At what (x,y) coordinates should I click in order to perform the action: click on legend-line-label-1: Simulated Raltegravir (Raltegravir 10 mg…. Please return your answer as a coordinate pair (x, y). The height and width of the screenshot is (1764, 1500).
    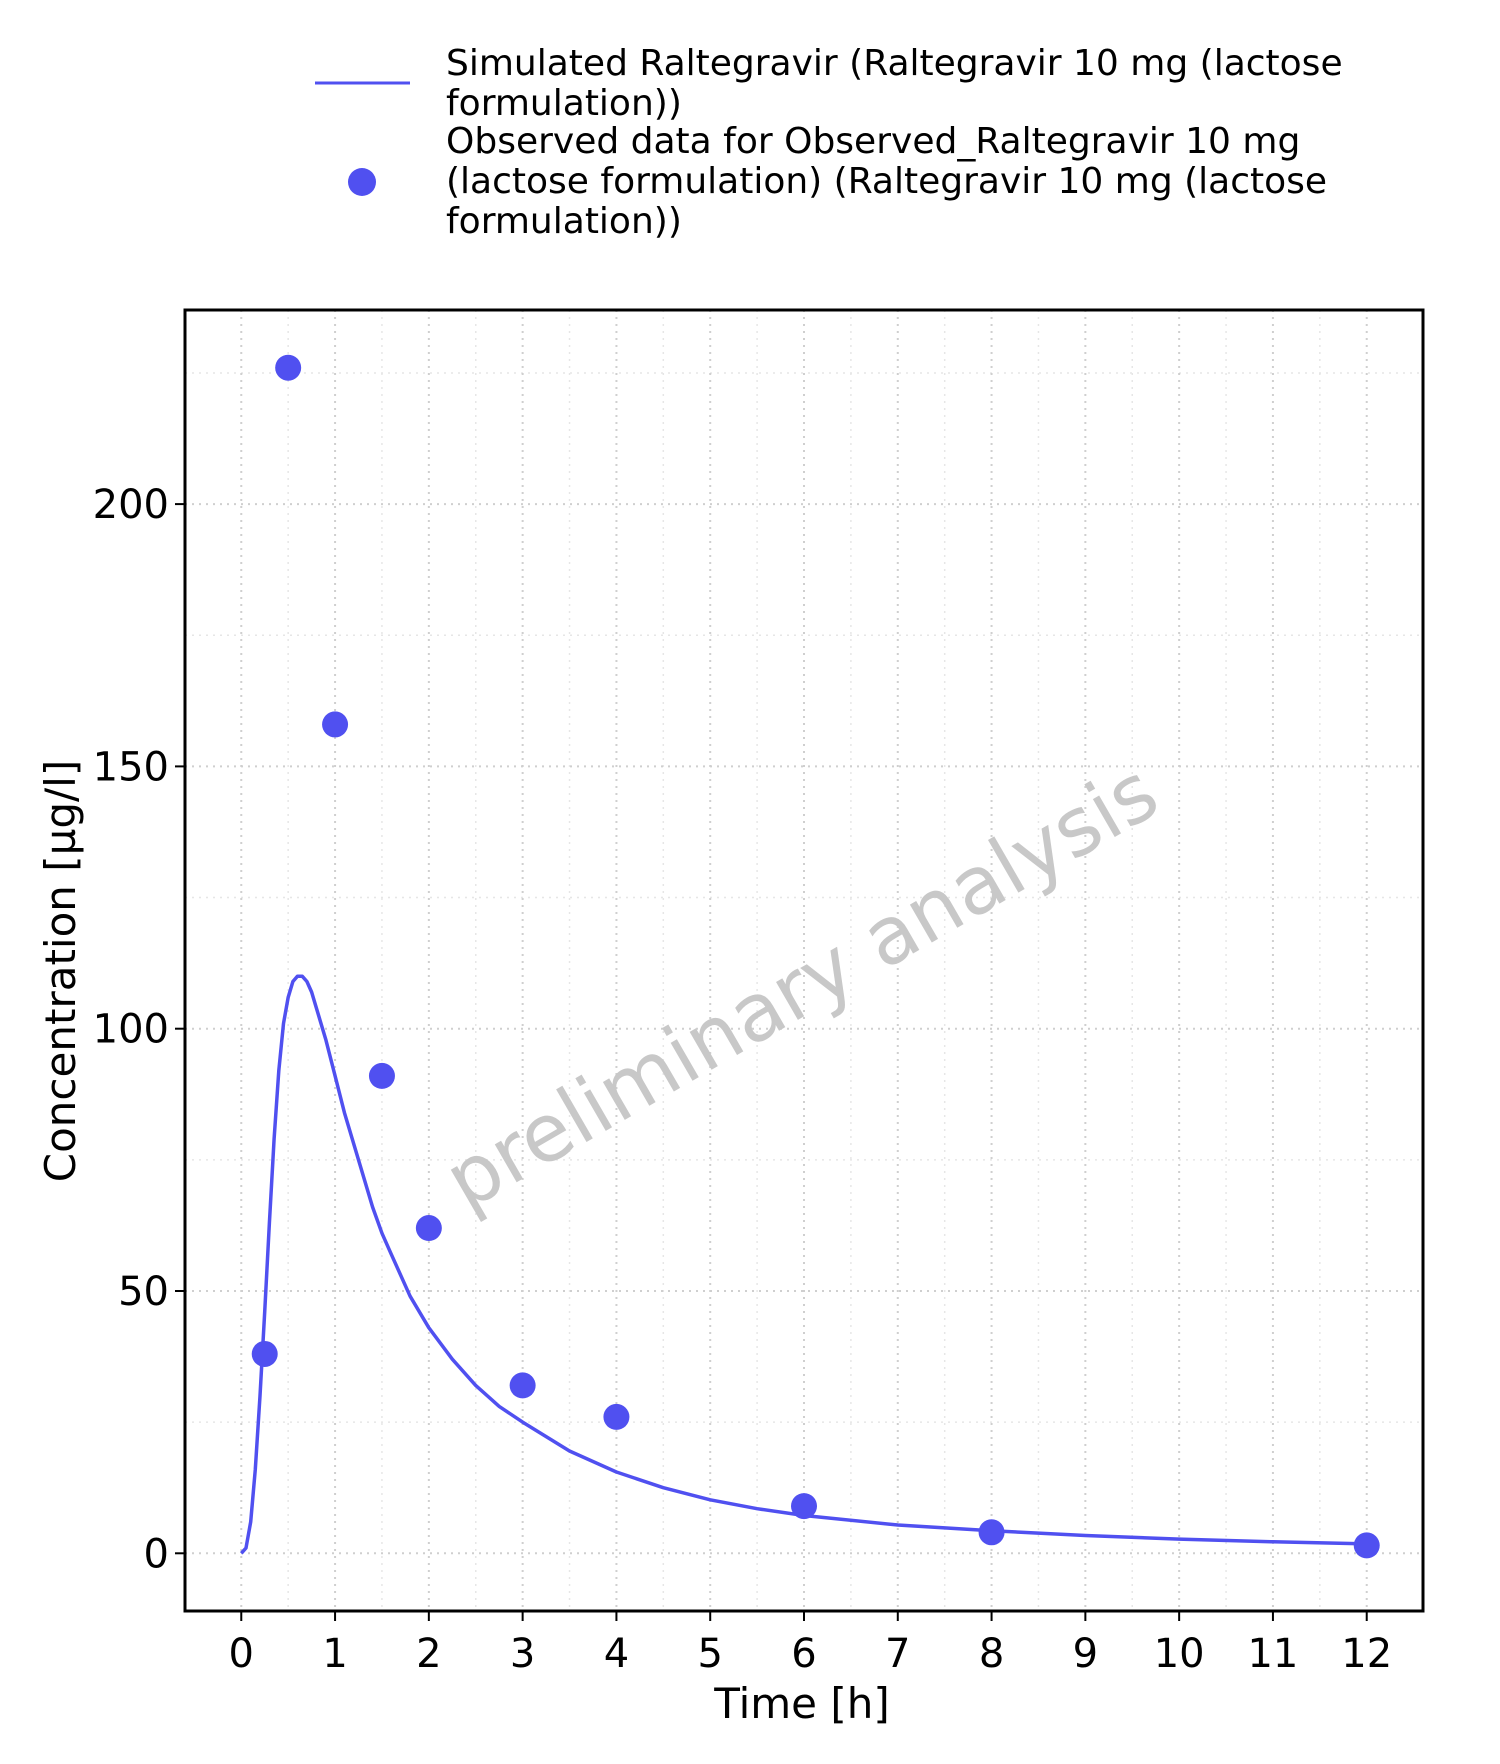
    Looking at the image, I should click on (894, 63).